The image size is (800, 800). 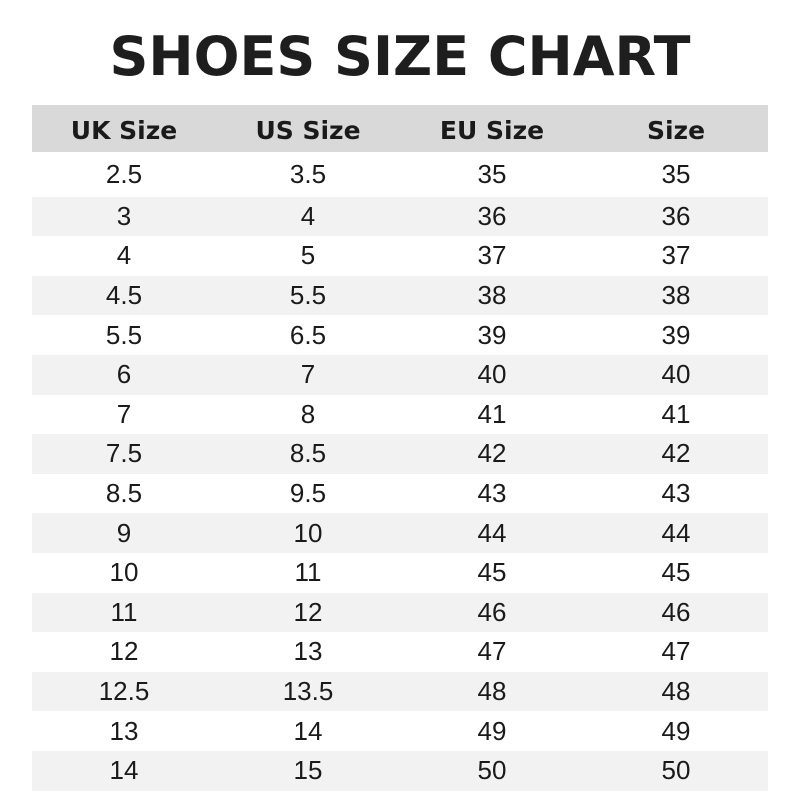 What do you see at coordinates (400, 612) in the screenshot?
I see `table-row: 11 12 46 46` at bounding box center [400, 612].